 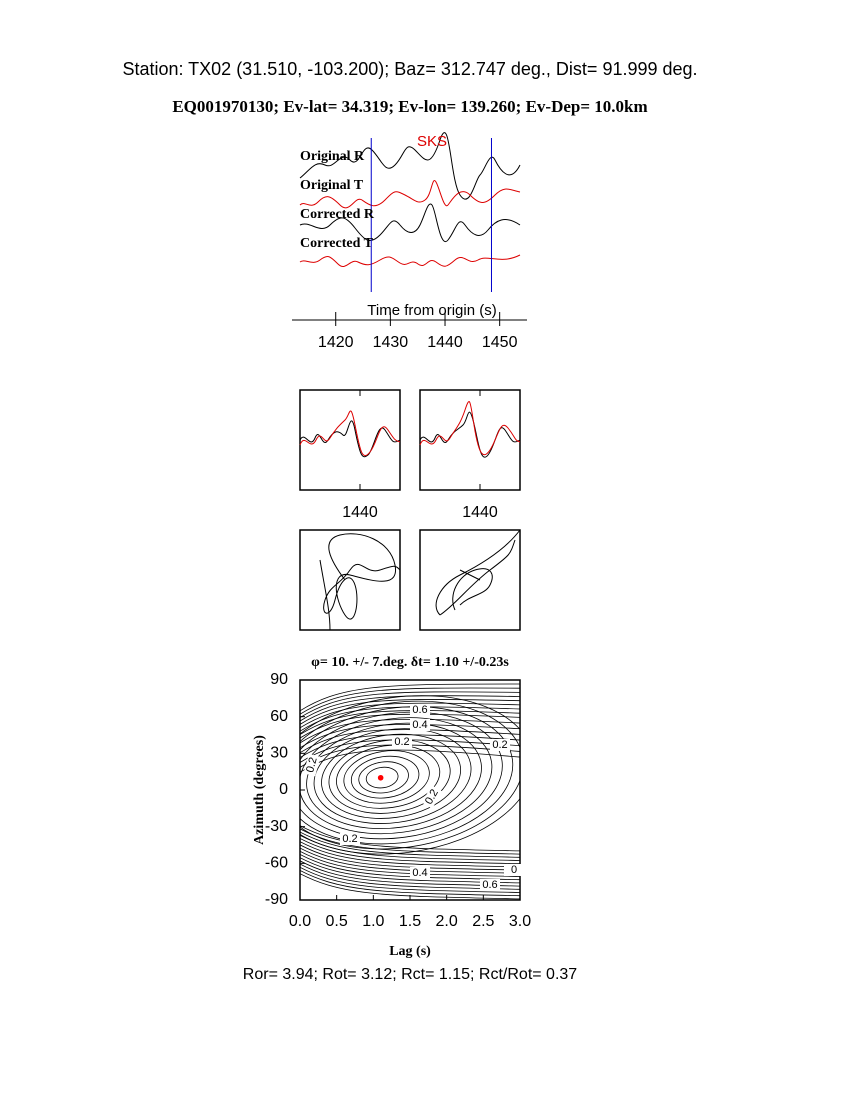 What do you see at coordinates (276, 863) in the screenshot?
I see `y-tick-label: -60` at bounding box center [276, 863].